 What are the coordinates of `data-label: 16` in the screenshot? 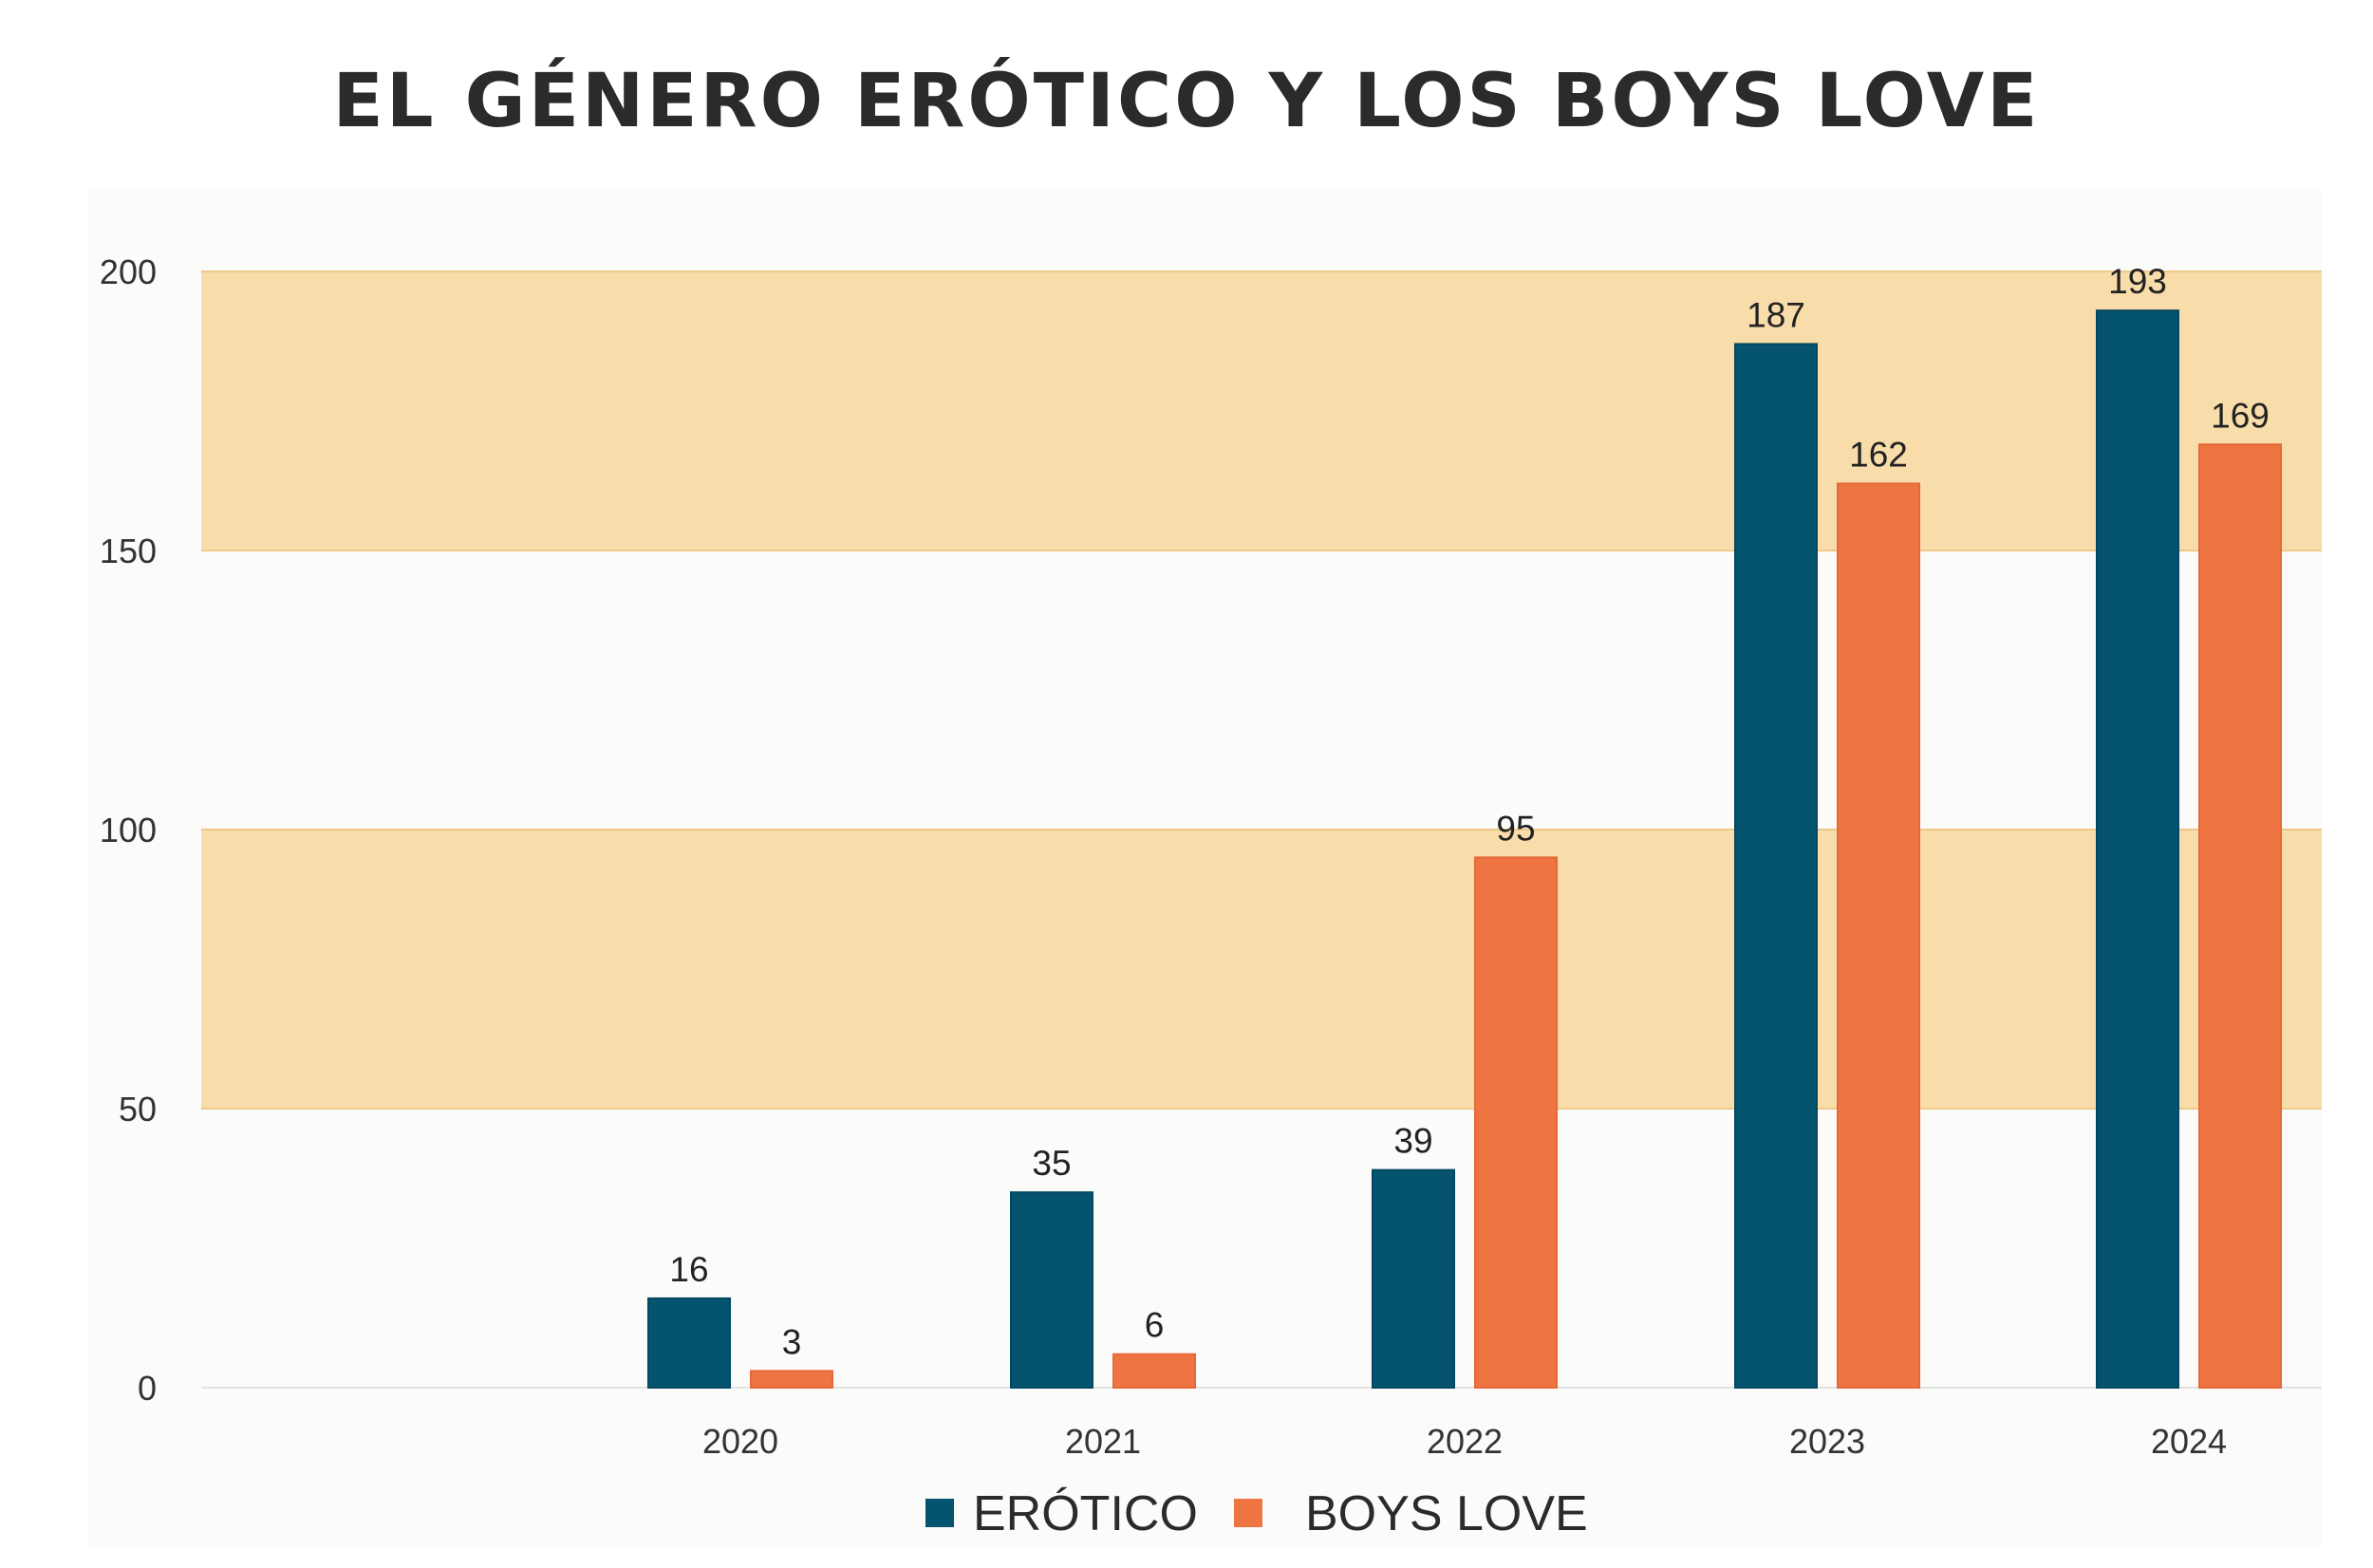 It's located at (688, 1270).